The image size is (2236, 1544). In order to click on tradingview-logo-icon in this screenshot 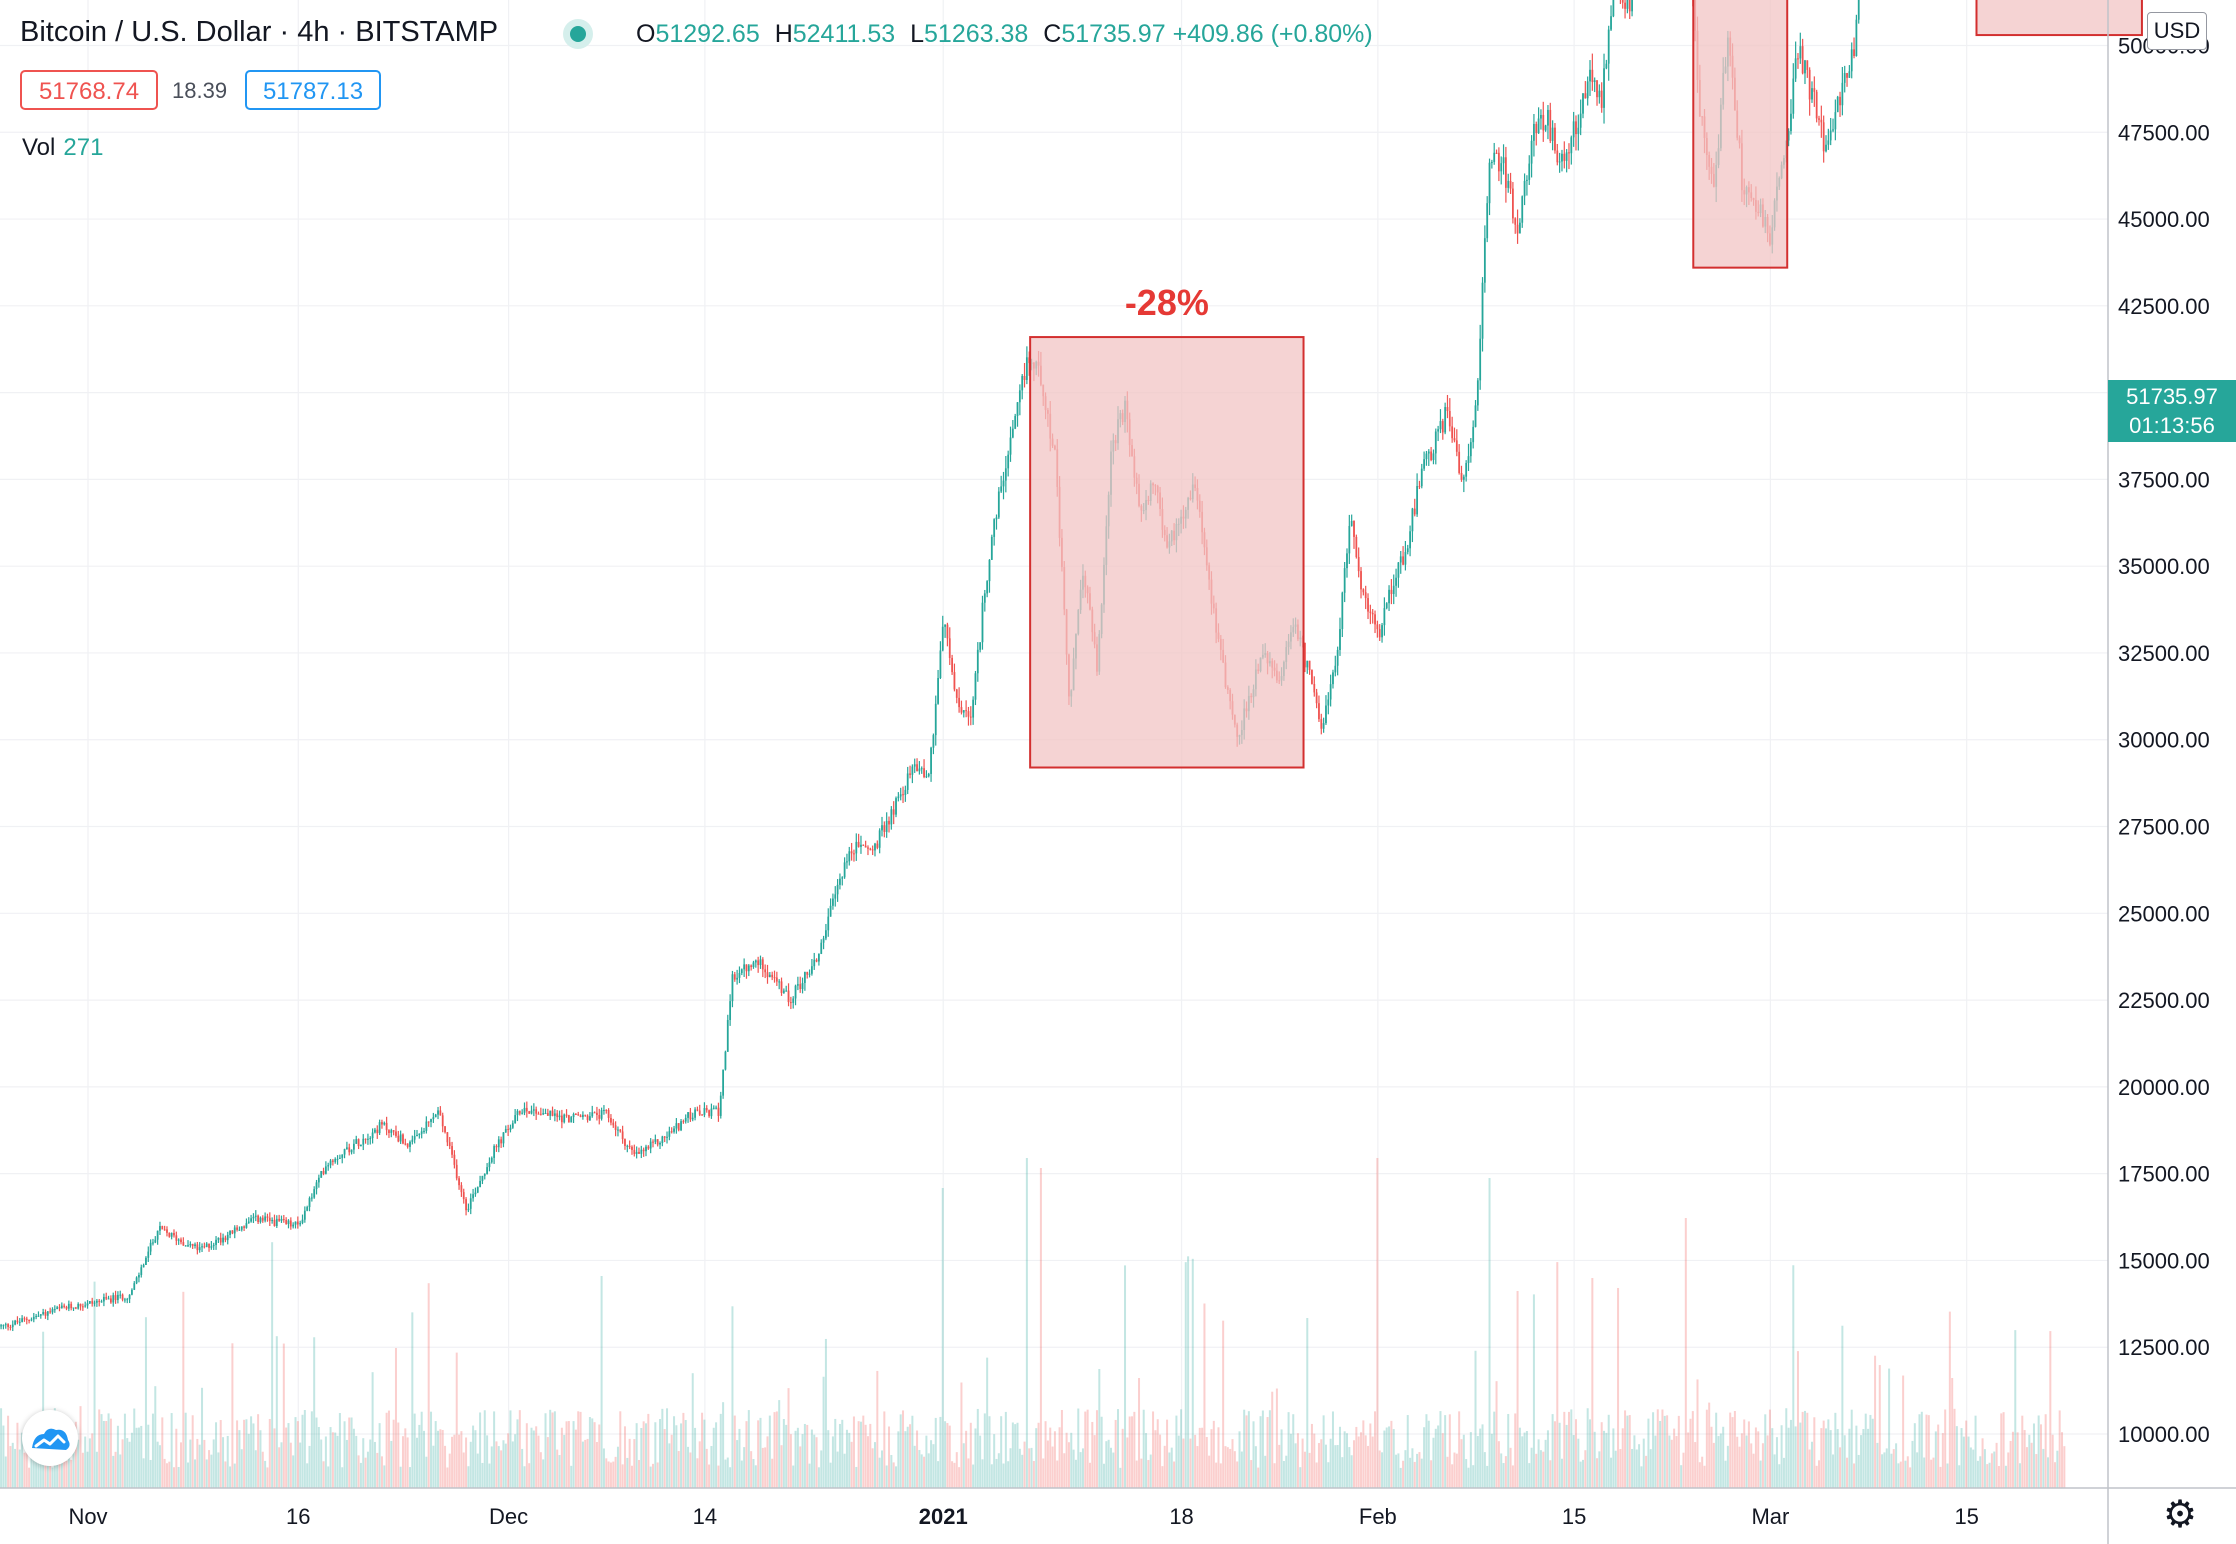, I will do `click(50, 1438)`.